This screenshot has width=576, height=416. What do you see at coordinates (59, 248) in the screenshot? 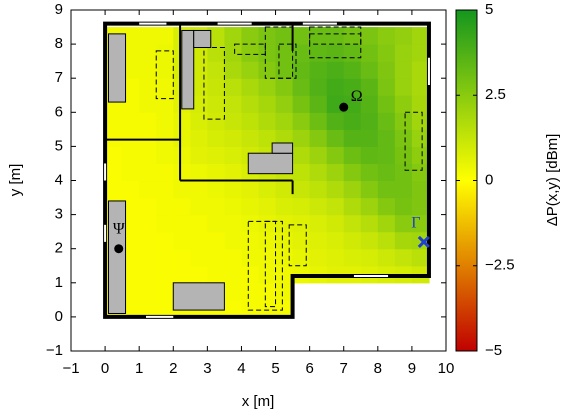
I see `y-tick-label: 2` at bounding box center [59, 248].